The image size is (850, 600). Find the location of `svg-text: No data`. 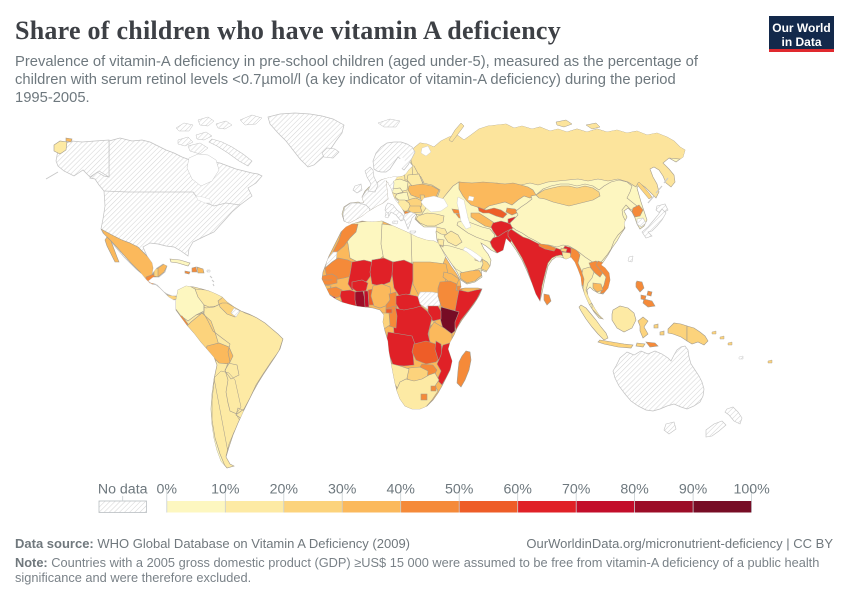

svg-text: No data is located at coordinates (123, 490).